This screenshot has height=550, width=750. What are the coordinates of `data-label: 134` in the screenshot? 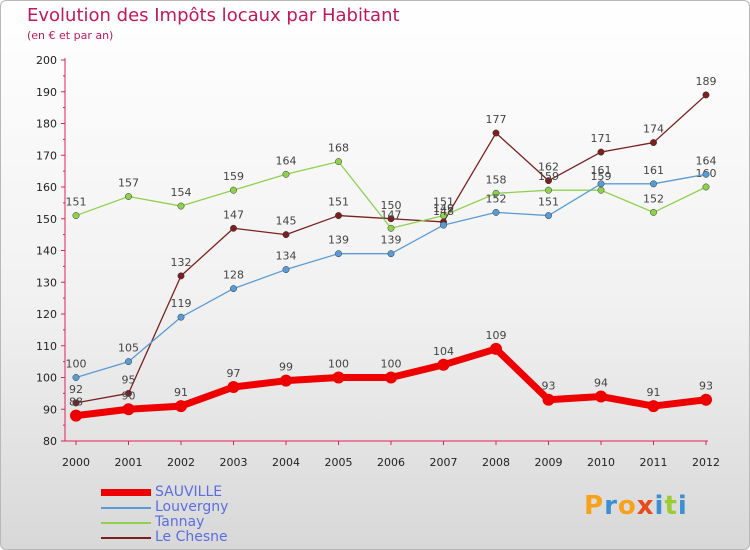 It's located at (286, 256).